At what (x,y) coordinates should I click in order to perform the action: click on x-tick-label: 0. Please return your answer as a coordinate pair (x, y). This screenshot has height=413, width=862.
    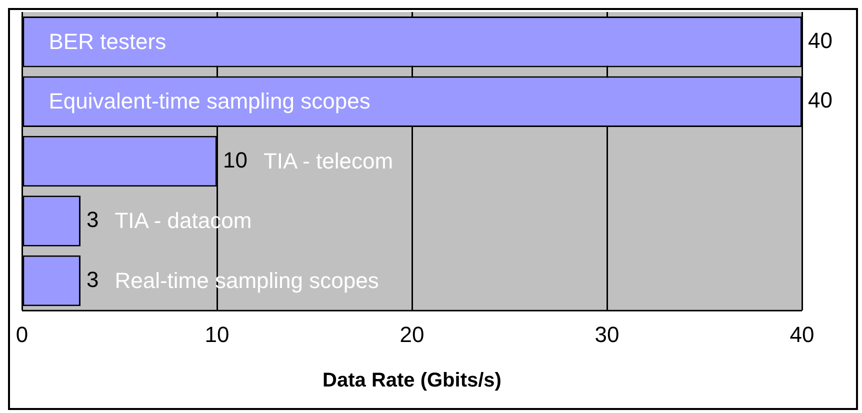
    Looking at the image, I should click on (22, 334).